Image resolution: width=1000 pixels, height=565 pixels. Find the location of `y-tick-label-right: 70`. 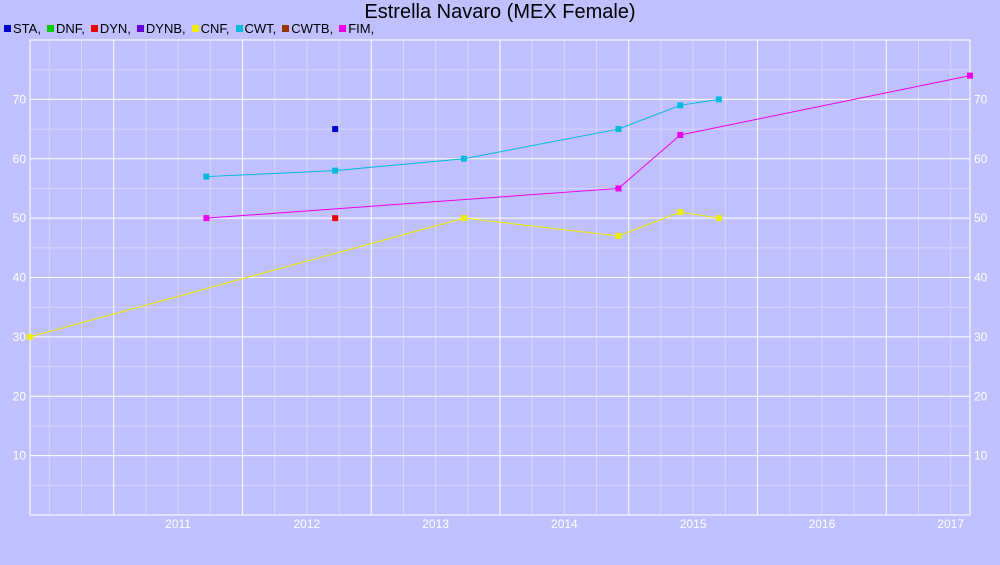

y-tick-label-right: 70 is located at coordinates (981, 99).